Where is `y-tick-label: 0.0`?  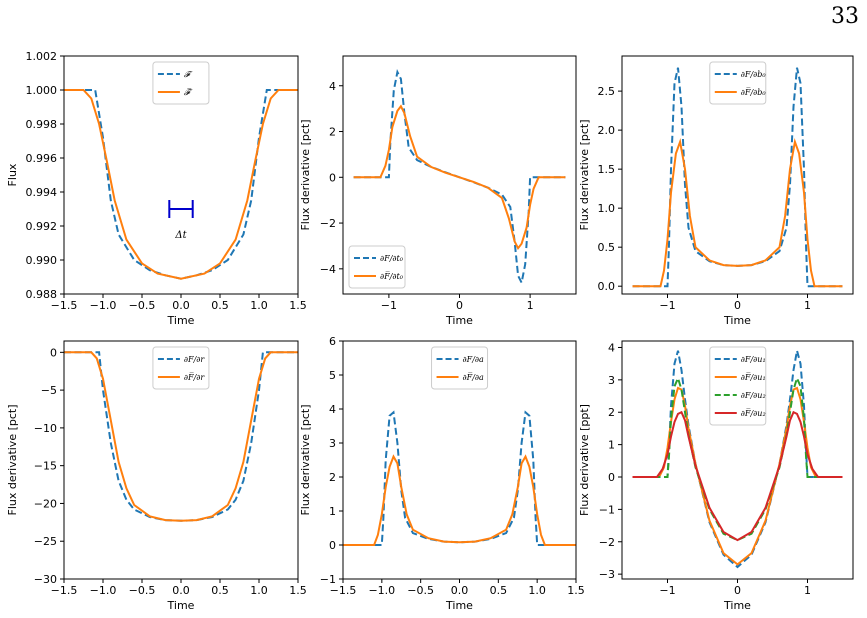
y-tick-label: 0.0 is located at coordinates (607, 286).